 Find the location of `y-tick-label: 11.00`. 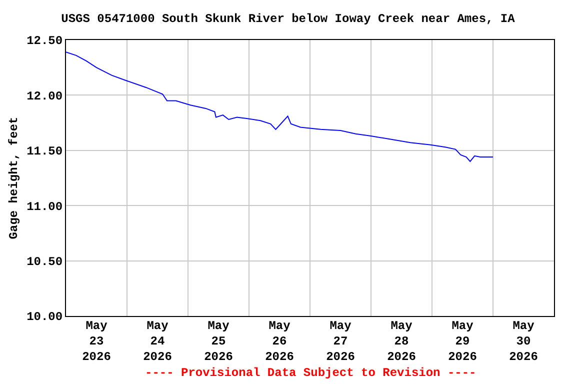

y-tick-label: 11.00 is located at coordinates (44, 207).